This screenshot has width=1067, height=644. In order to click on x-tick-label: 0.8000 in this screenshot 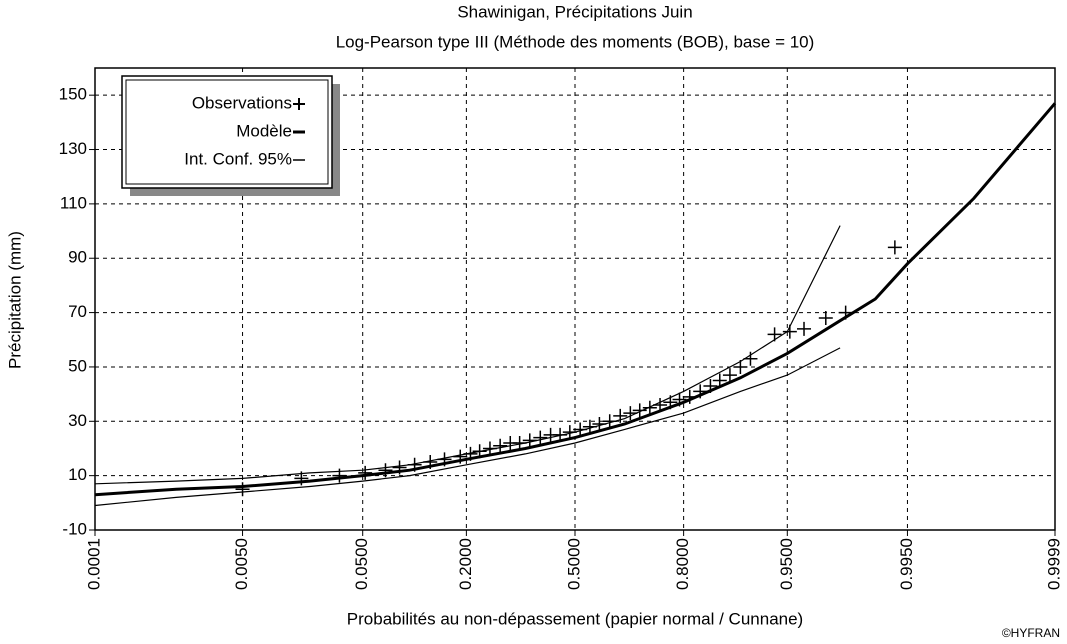, I will do `click(682, 564)`.